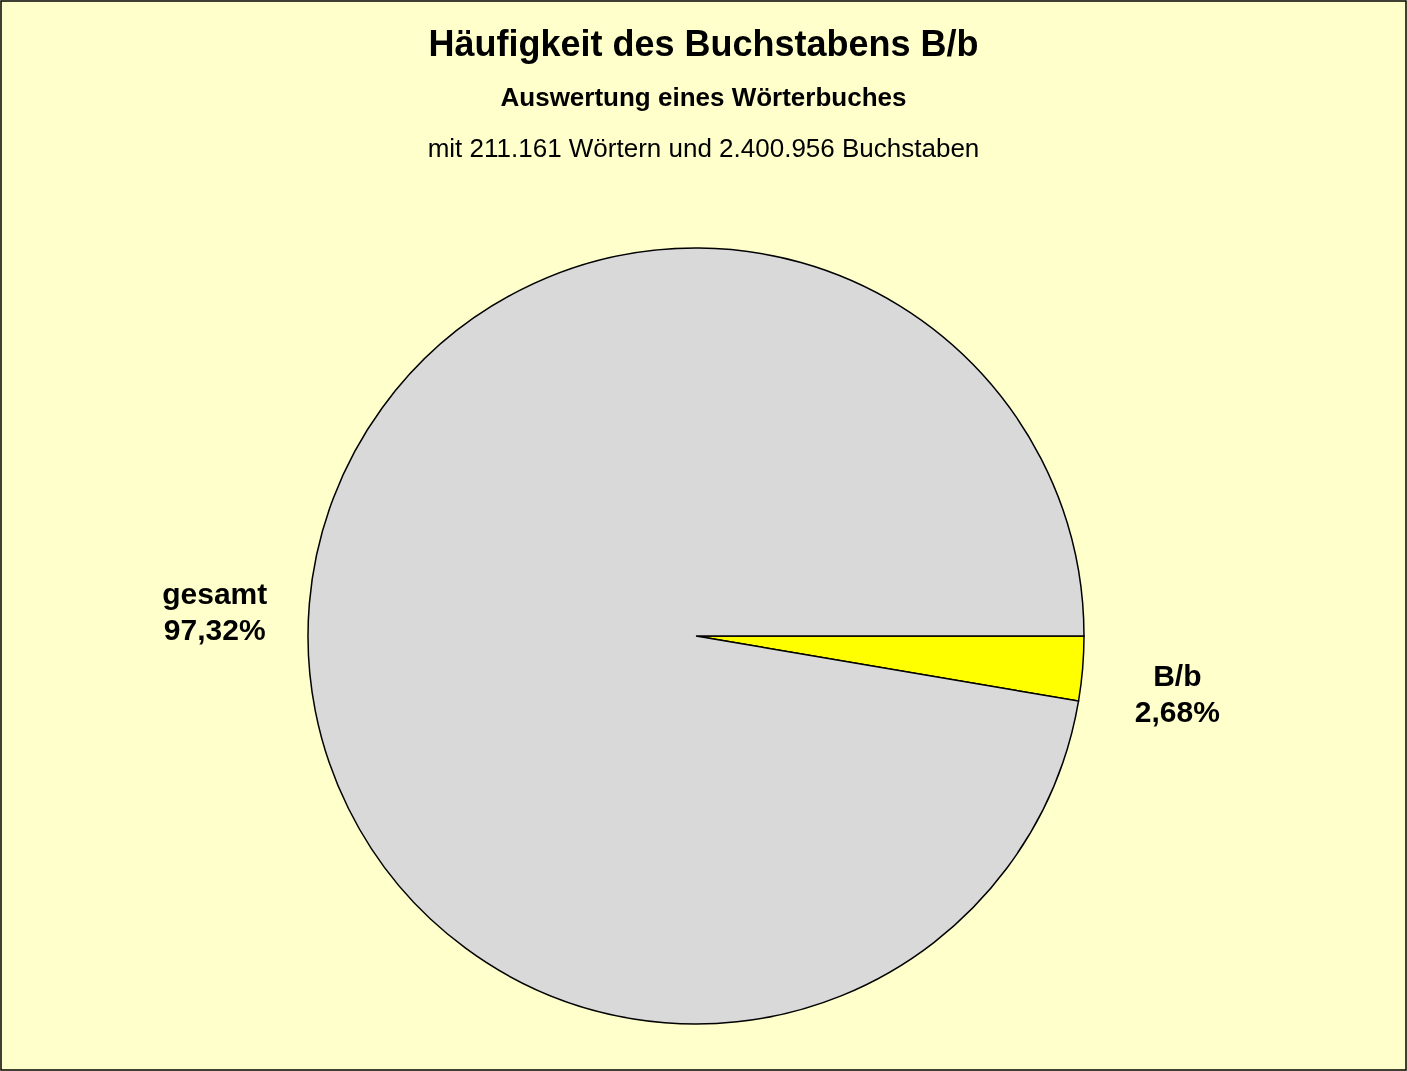 The image size is (1407, 1071). What do you see at coordinates (703, 148) in the screenshot?
I see `text: mit 211.161 Wörtern und 2.400.956 Buchstaben` at bounding box center [703, 148].